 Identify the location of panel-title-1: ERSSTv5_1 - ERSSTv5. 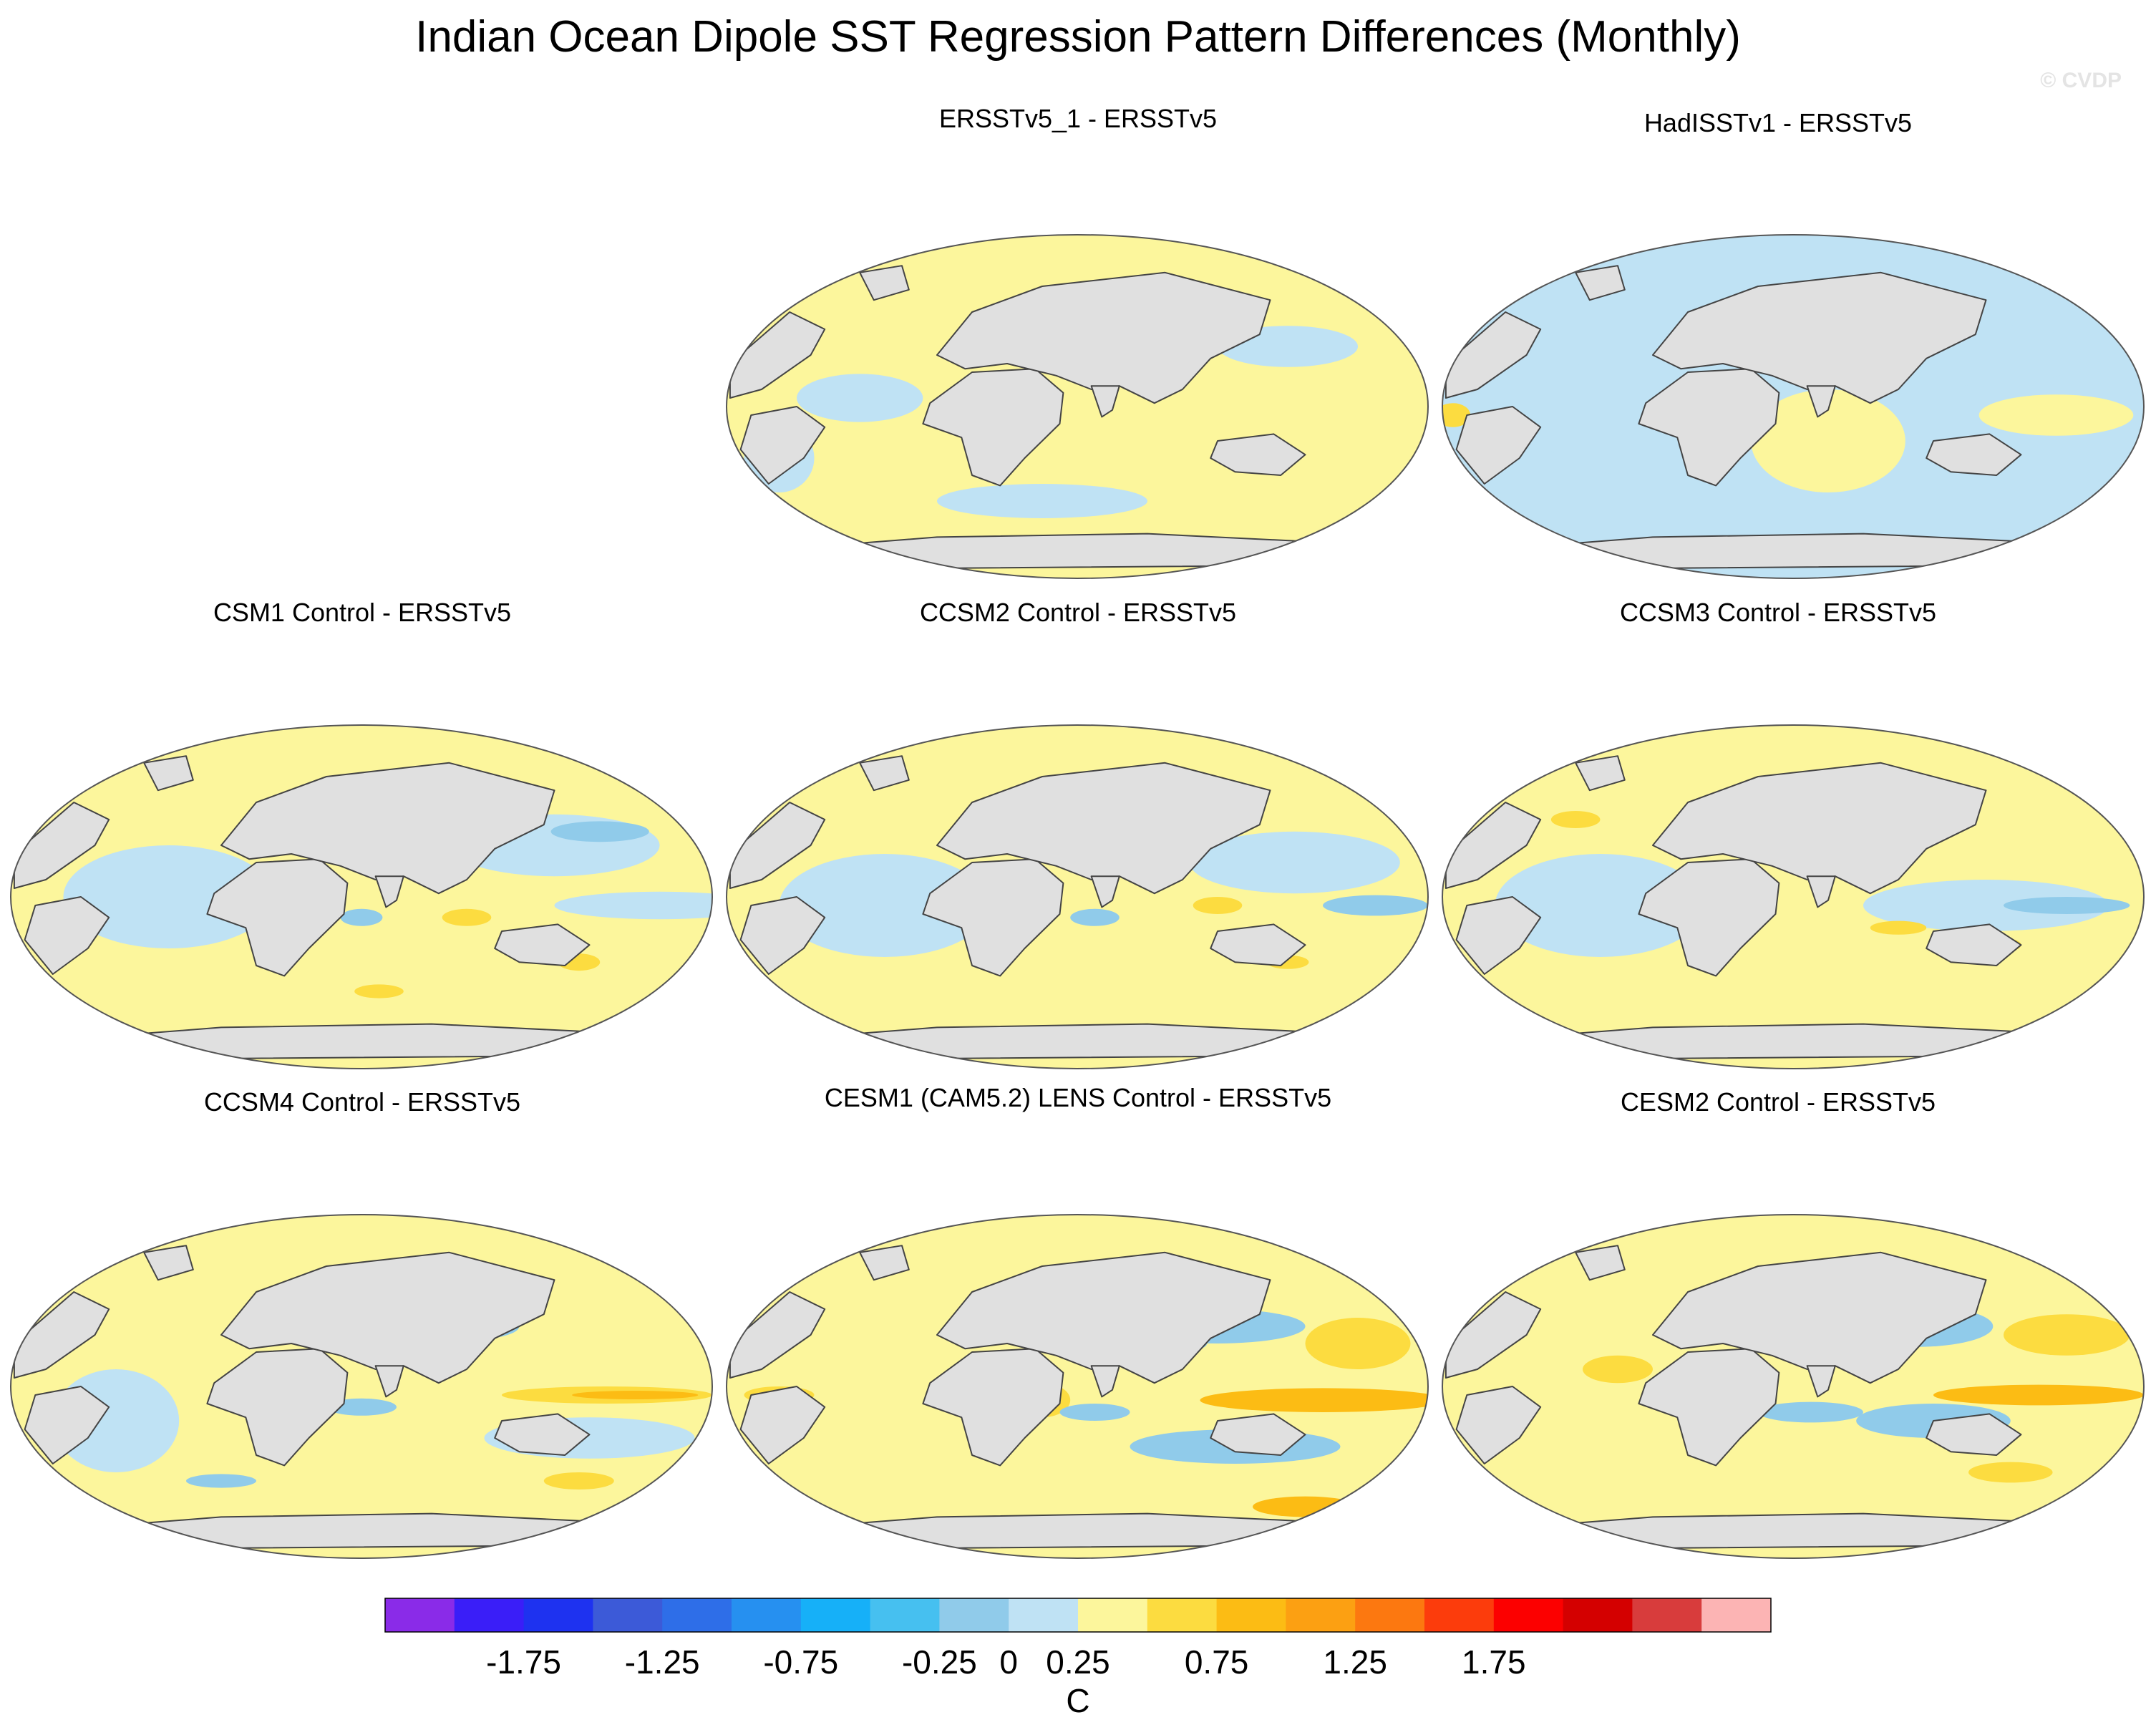
(1078, 118).